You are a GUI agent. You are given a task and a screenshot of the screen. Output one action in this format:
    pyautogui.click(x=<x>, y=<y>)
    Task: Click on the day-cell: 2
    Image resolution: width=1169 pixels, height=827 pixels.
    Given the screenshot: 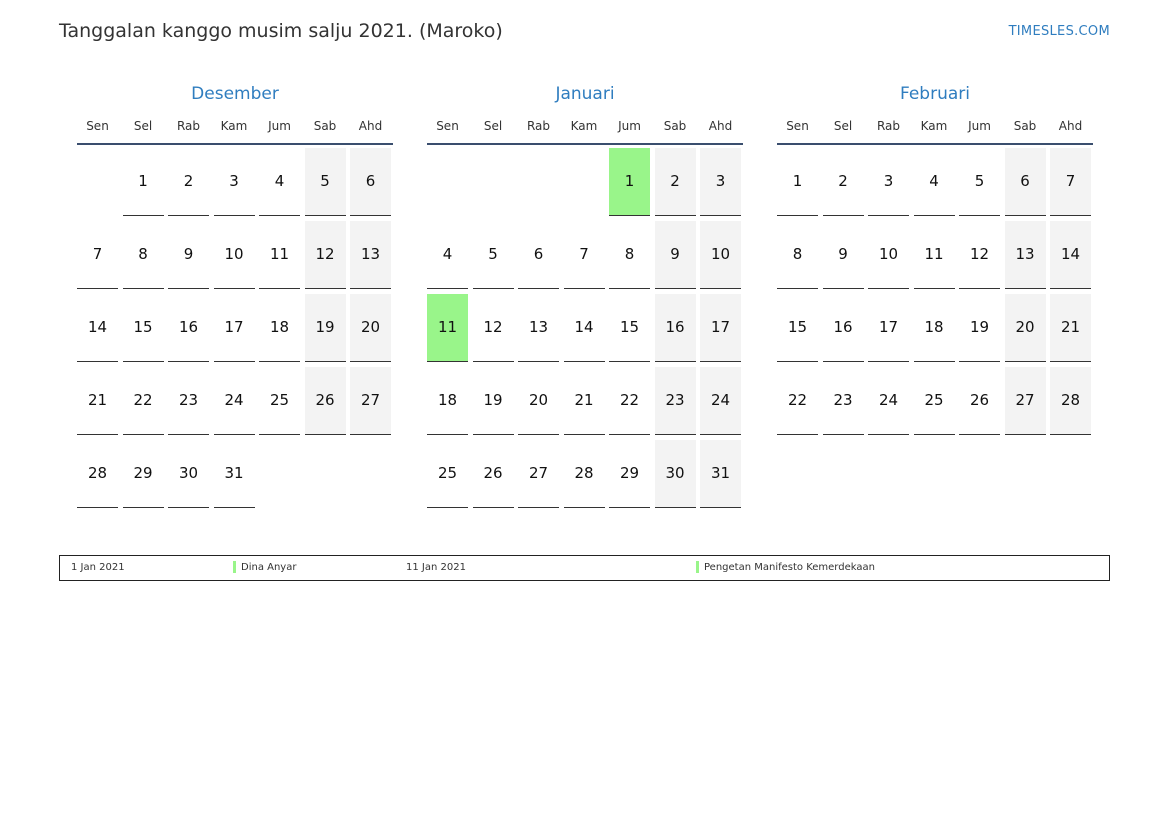 What is the action you would take?
    pyautogui.click(x=188, y=182)
    